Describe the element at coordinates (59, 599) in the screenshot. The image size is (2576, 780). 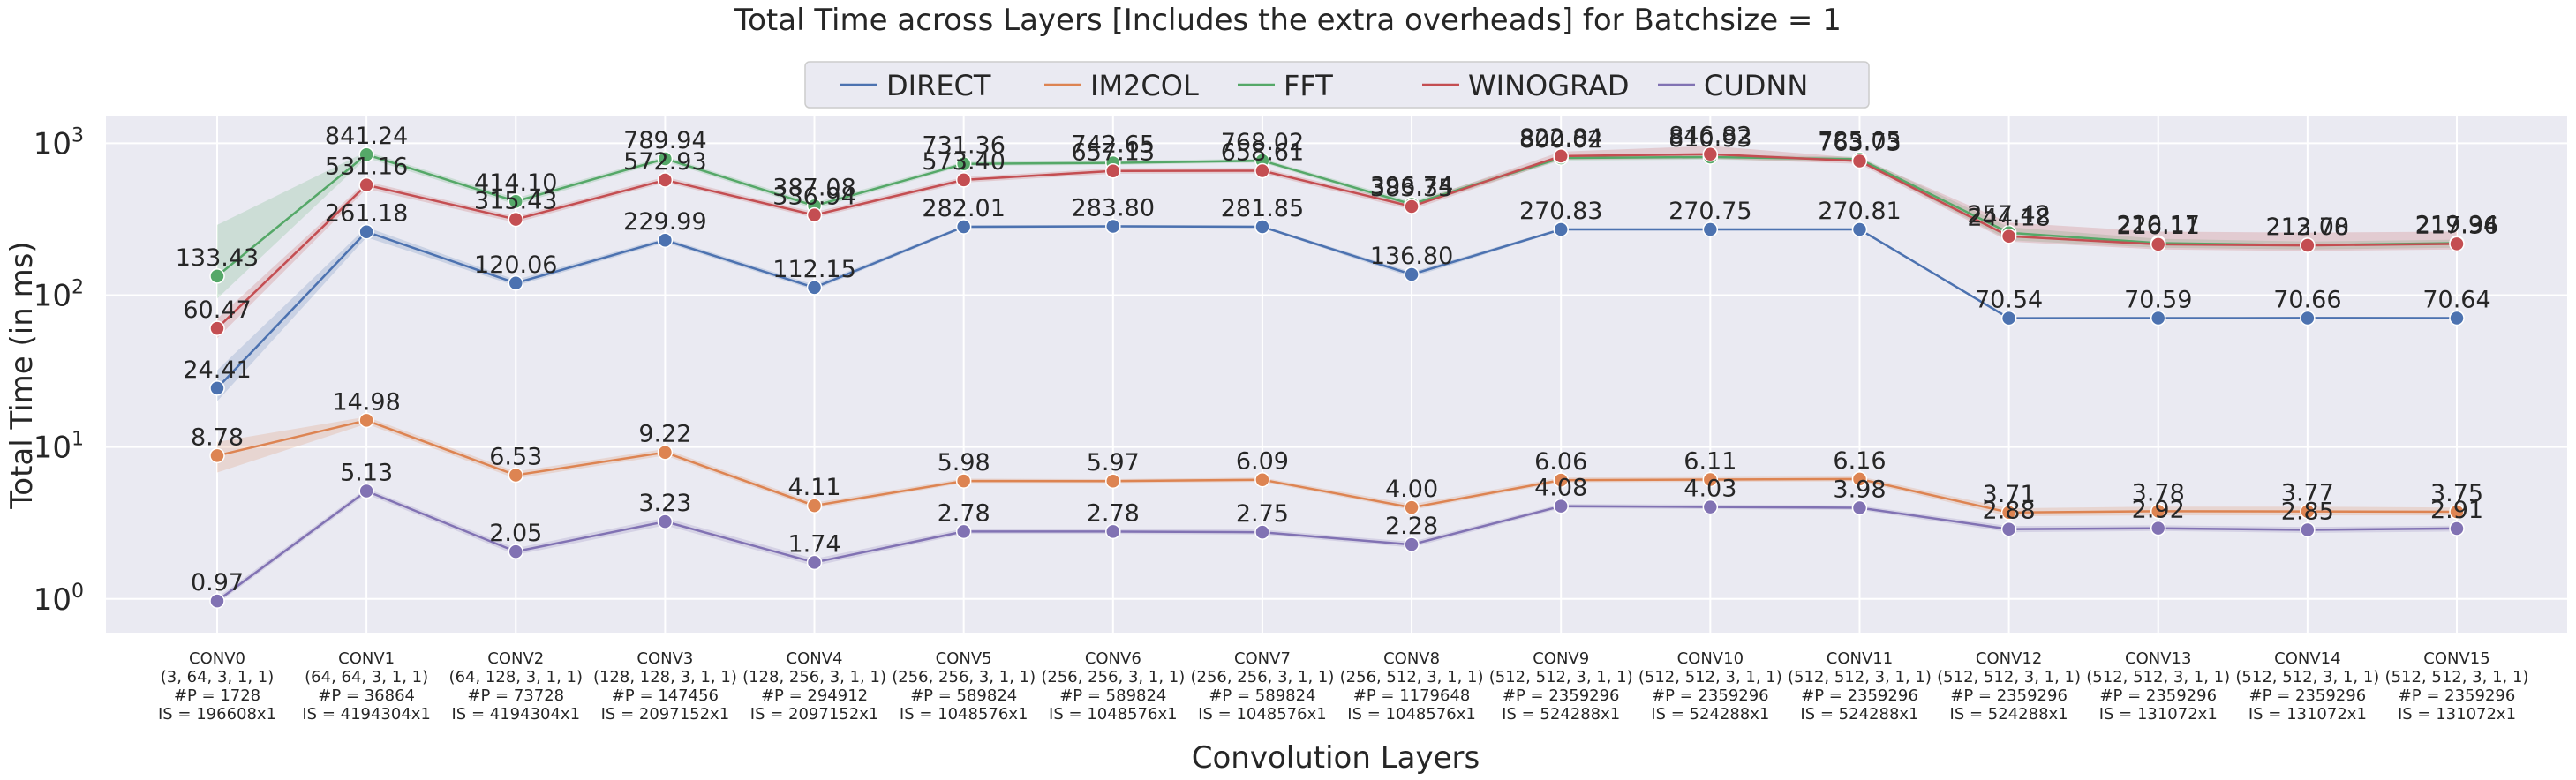
I see `y-tick-label: 100` at that location.